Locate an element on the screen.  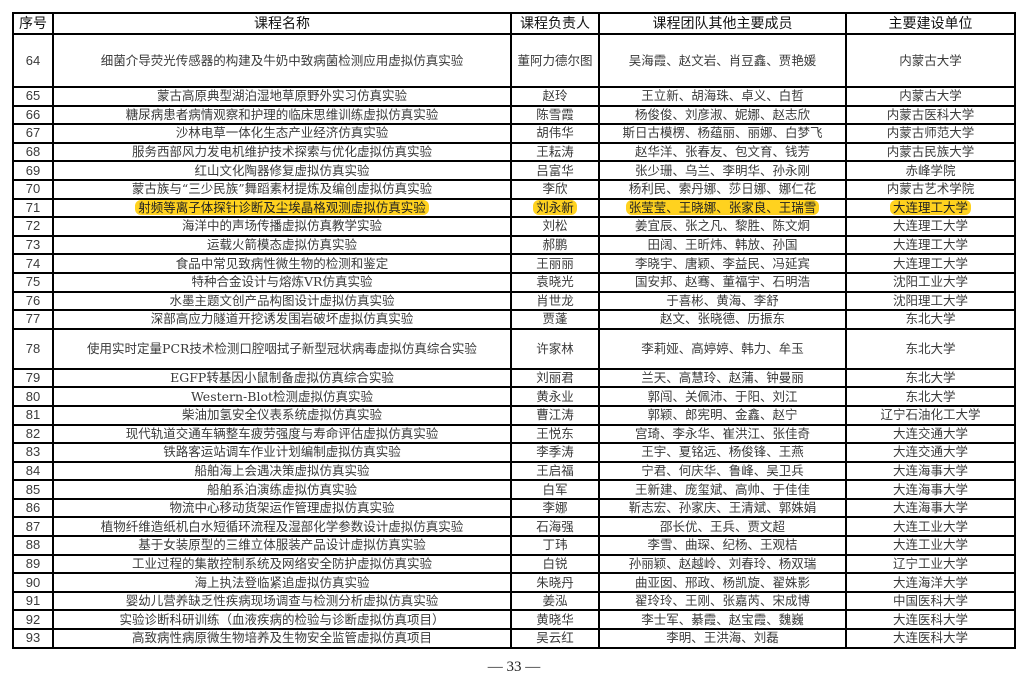
cell-unit: 大连海事大学 is located at coordinates (930, 489).